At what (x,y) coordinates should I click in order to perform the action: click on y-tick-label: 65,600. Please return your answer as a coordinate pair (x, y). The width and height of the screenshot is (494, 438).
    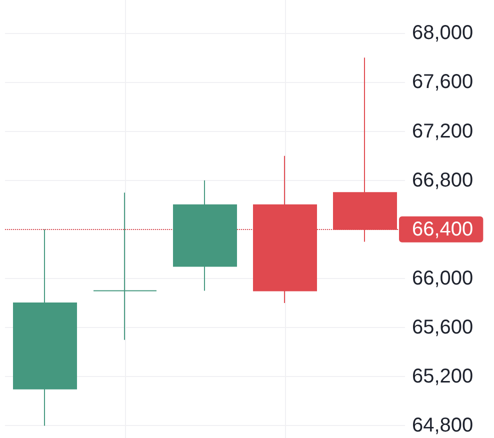
    Looking at the image, I should click on (443, 327).